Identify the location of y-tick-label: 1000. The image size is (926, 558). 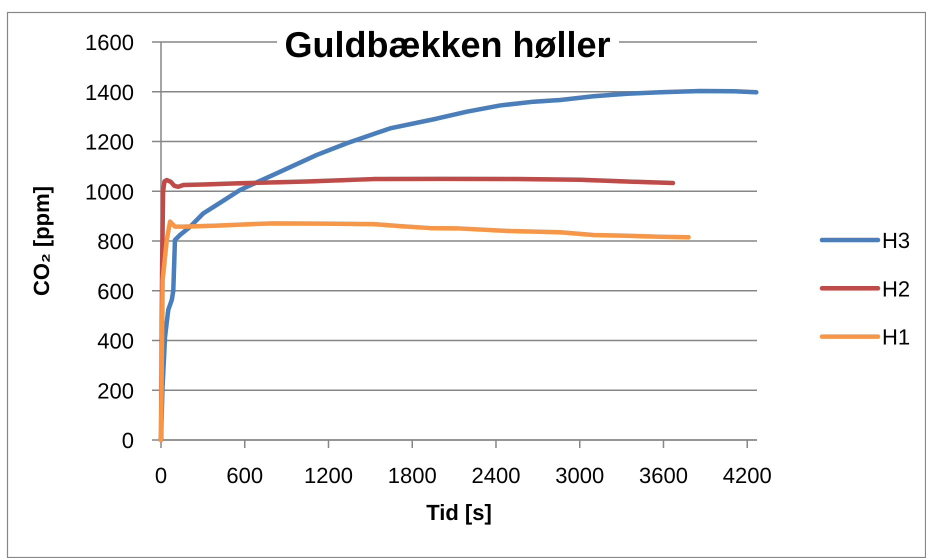
(109, 191).